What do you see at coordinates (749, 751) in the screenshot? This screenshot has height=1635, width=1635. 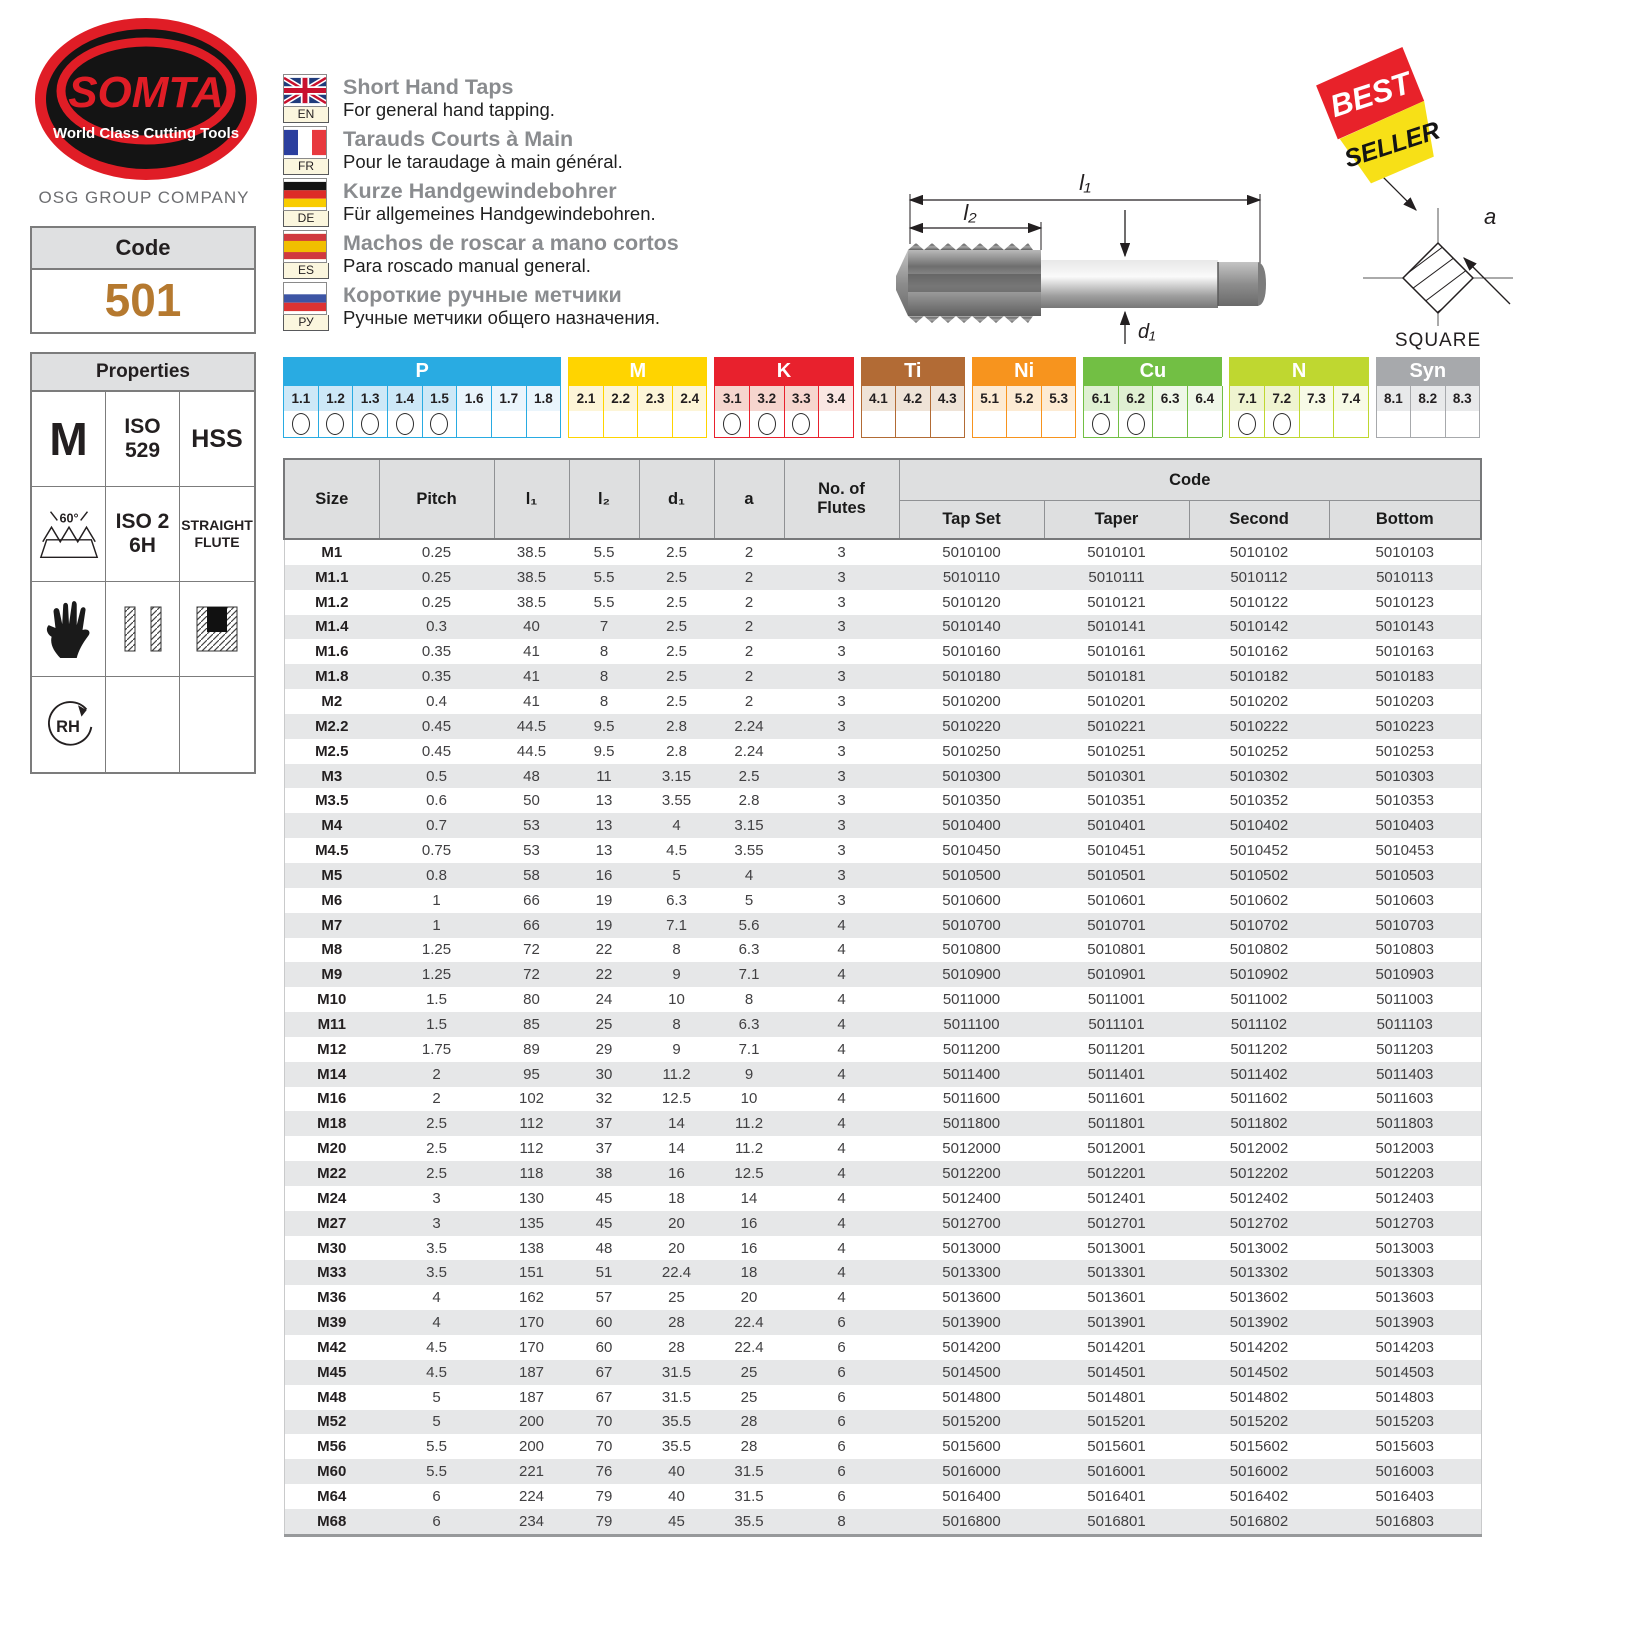 I see `value-cell: 2.24` at bounding box center [749, 751].